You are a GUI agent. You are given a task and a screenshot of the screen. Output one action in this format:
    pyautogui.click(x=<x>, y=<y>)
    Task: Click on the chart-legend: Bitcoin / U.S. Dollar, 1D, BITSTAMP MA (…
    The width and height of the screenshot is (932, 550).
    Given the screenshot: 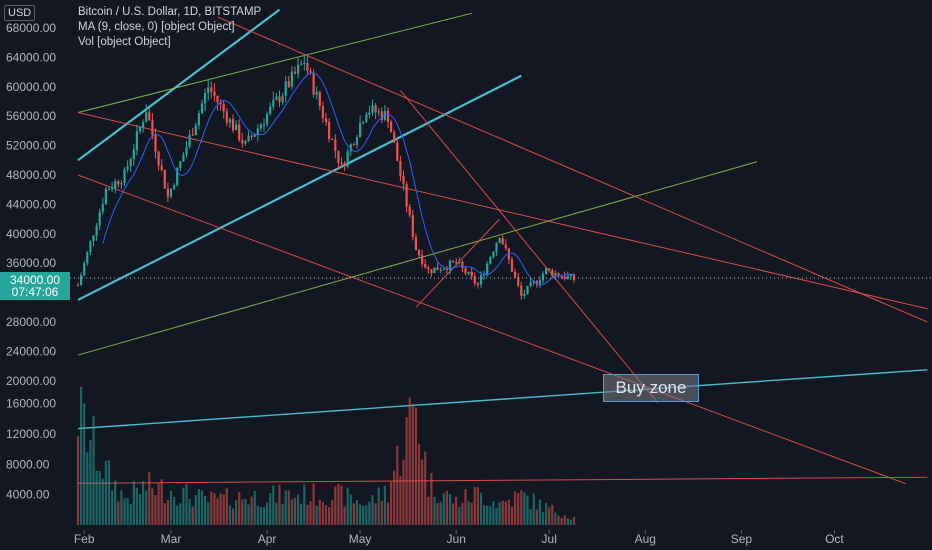 What is the action you would take?
    pyautogui.click(x=169, y=27)
    